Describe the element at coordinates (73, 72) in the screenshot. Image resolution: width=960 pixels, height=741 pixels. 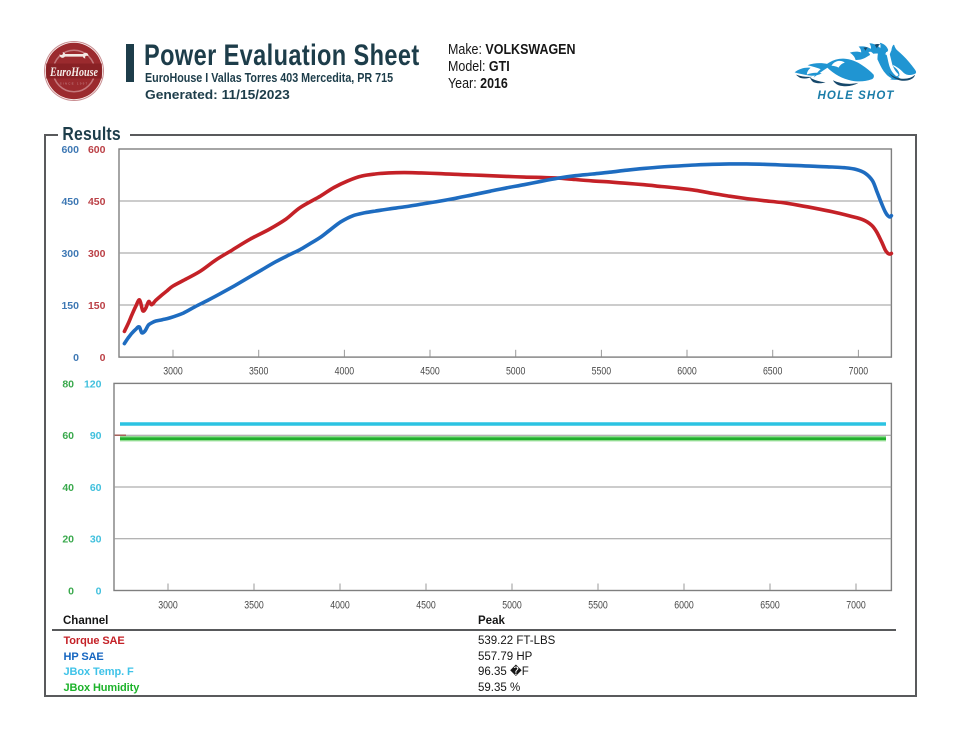
I see `svg-text: EuroHouse` at that location.